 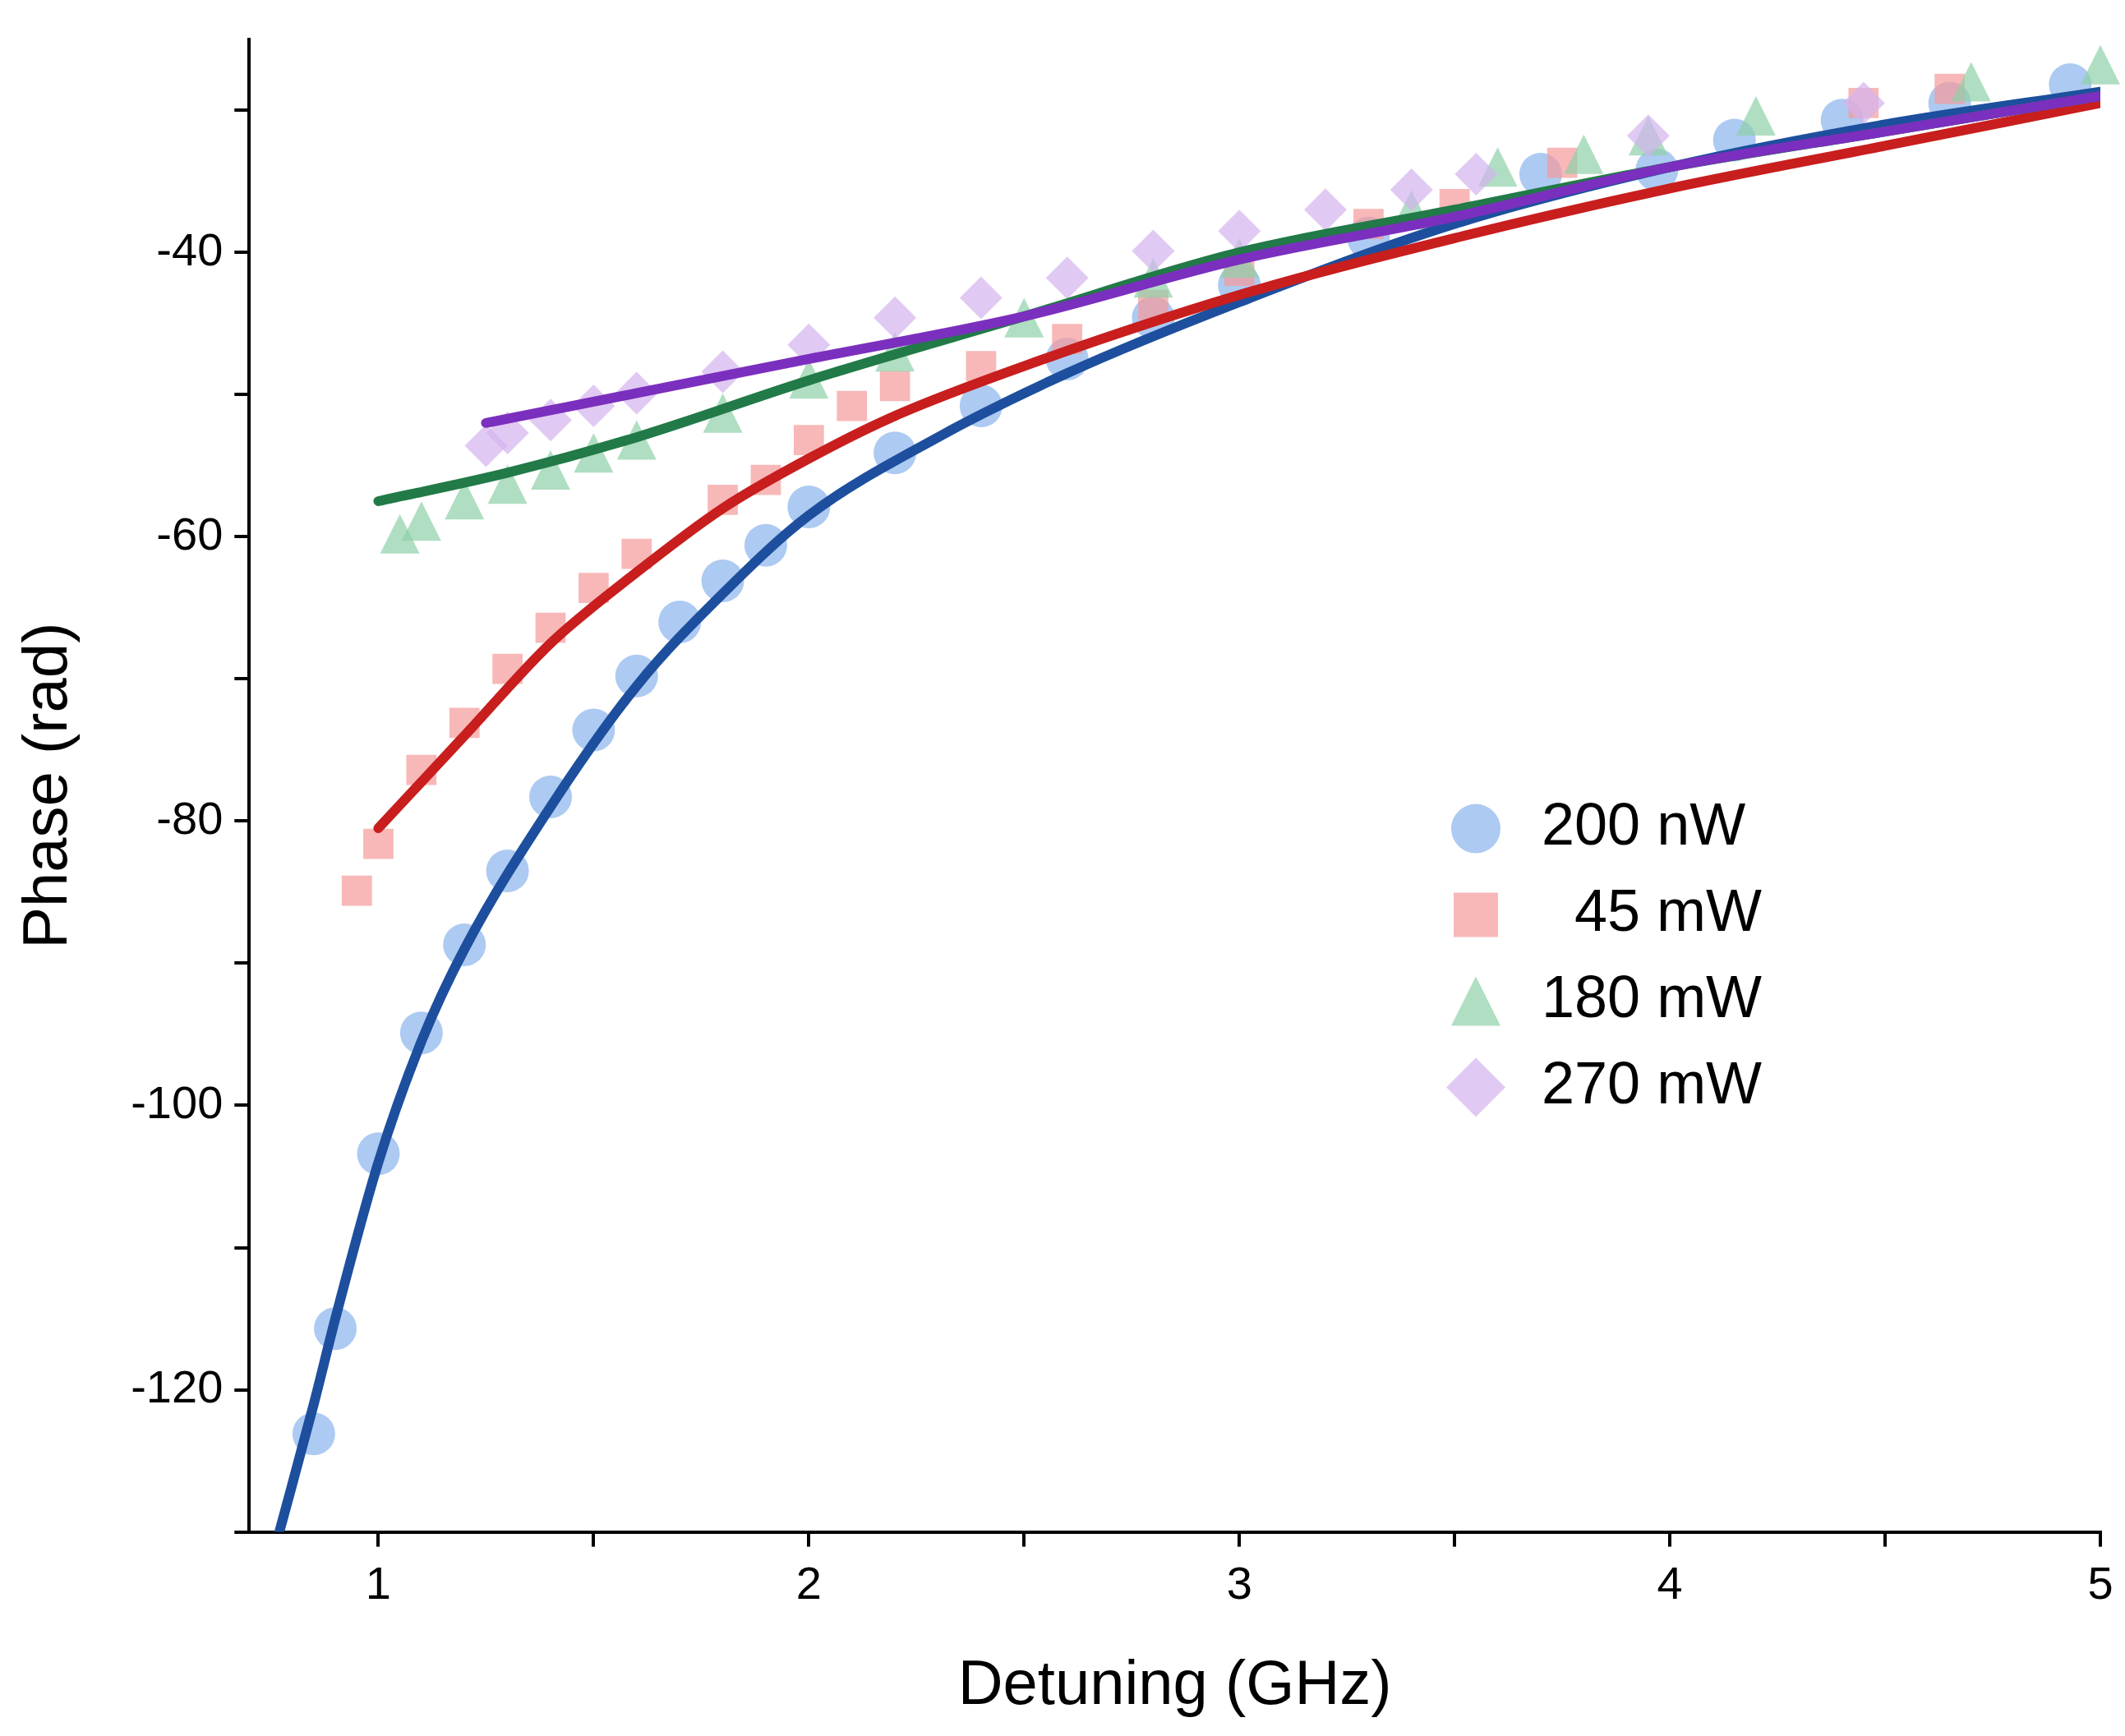 What do you see at coordinates (1239, 1582) in the screenshot?
I see `x-tick-label: 3` at bounding box center [1239, 1582].